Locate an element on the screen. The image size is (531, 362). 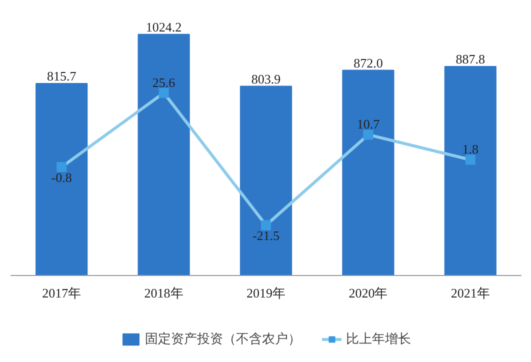
data-label: 803.9 is located at coordinates (266, 78).